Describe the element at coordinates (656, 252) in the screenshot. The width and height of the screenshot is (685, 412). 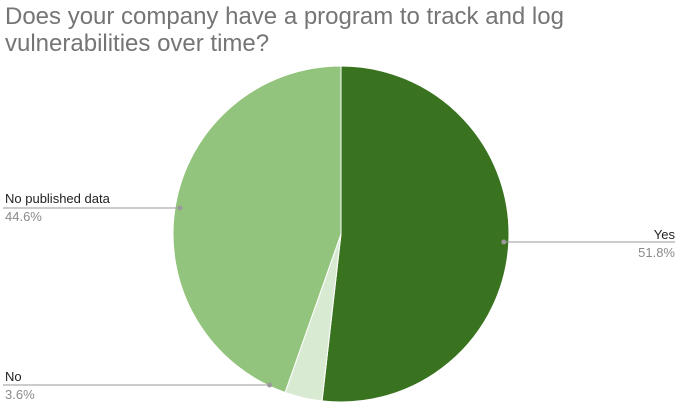
I see `slice-percent-yes: 51.8%` at that location.